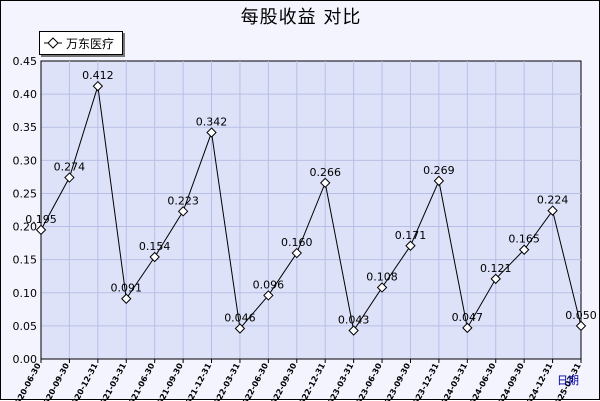 The image size is (600, 401). Describe the element at coordinates (25, 61) in the screenshot. I see `y-tick-label: 0.45` at that location.